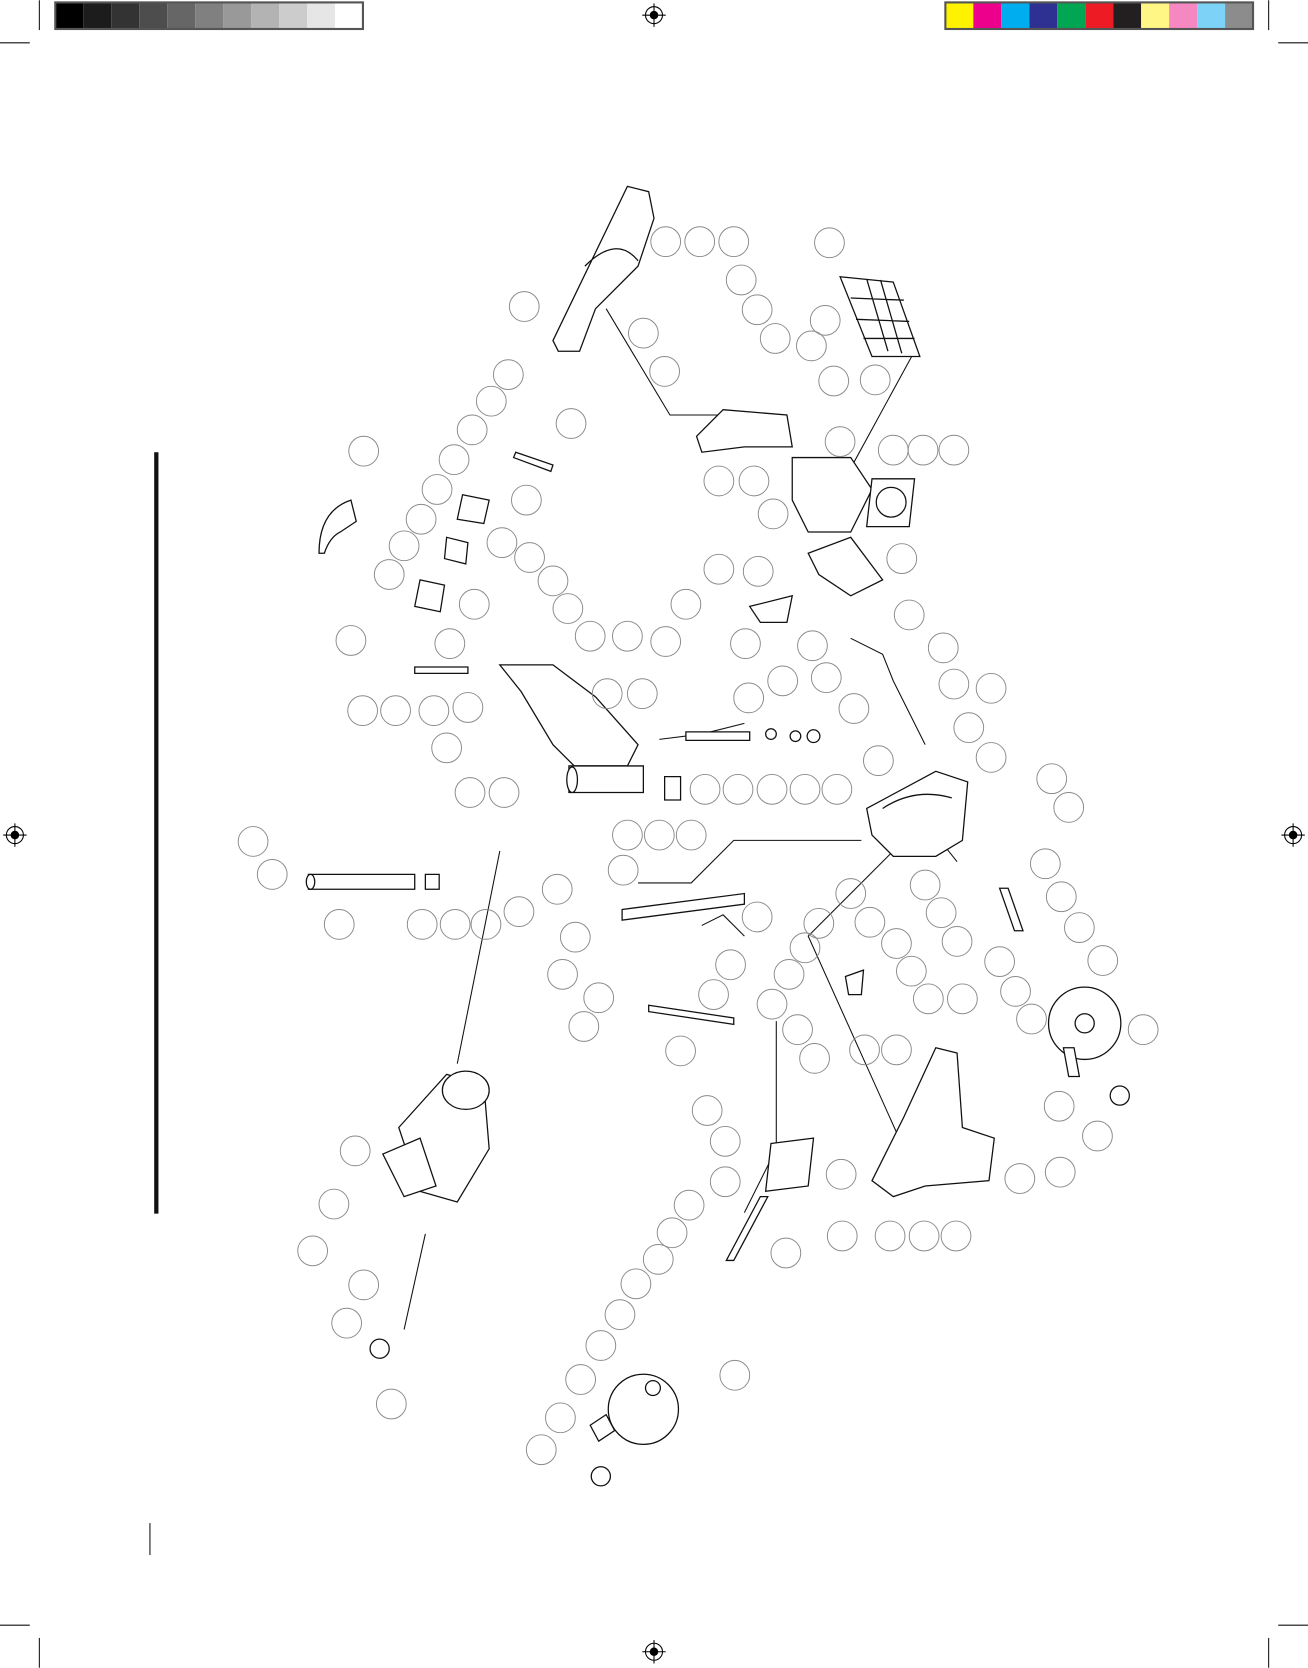  What do you see at coordinates (854, 982) in the screenshot?
I see `spring` at bounding box center [854, 982].